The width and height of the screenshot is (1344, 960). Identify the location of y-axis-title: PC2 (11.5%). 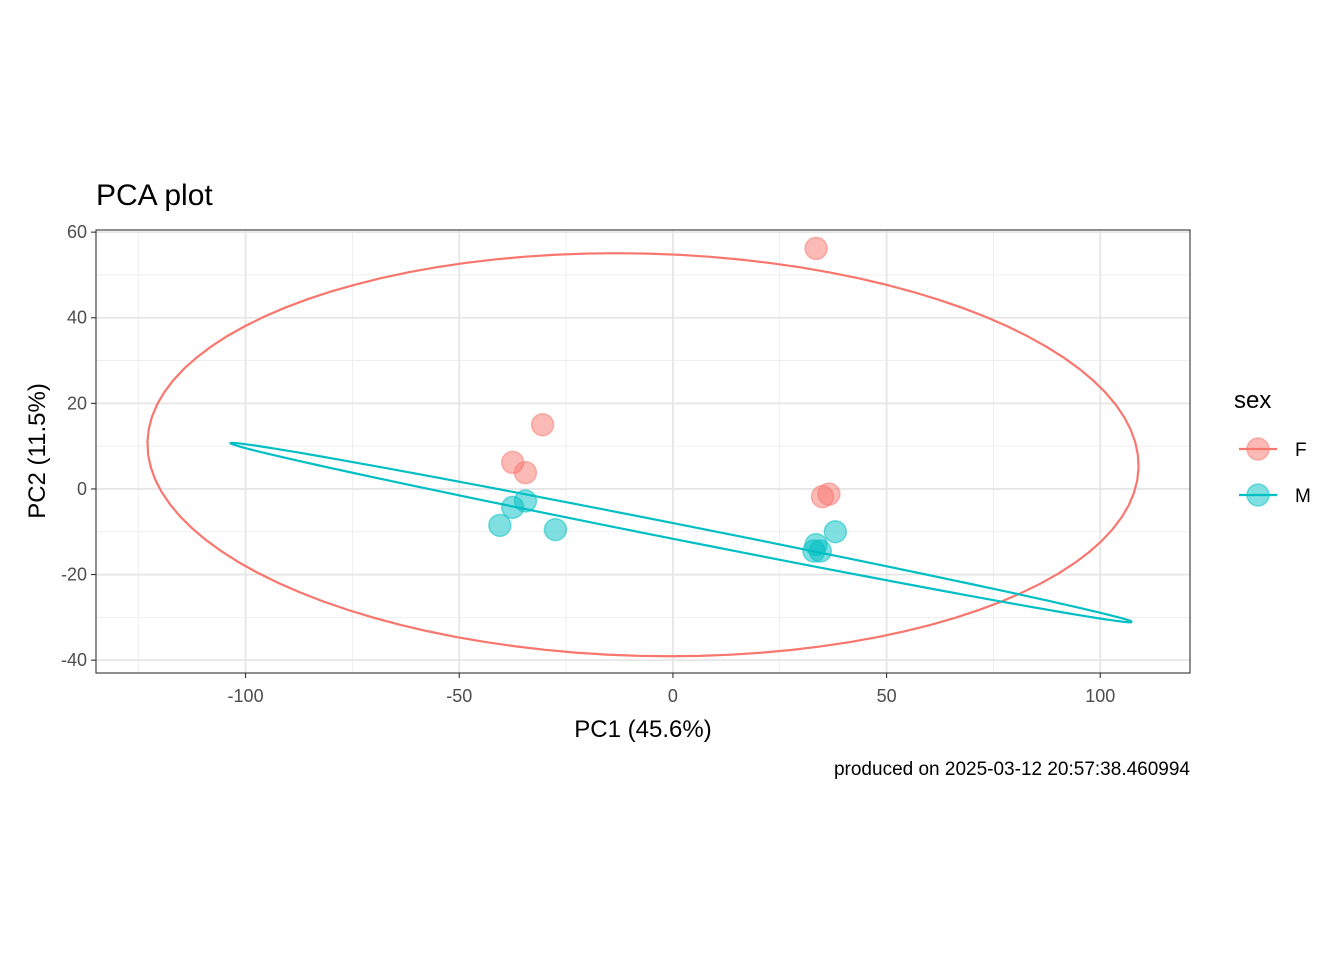
(37, 451).